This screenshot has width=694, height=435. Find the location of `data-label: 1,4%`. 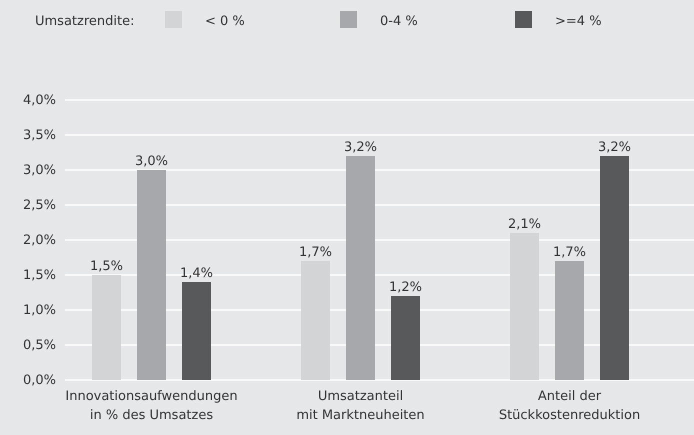

data-label: 1,4% is located at coordinates (197, 273).